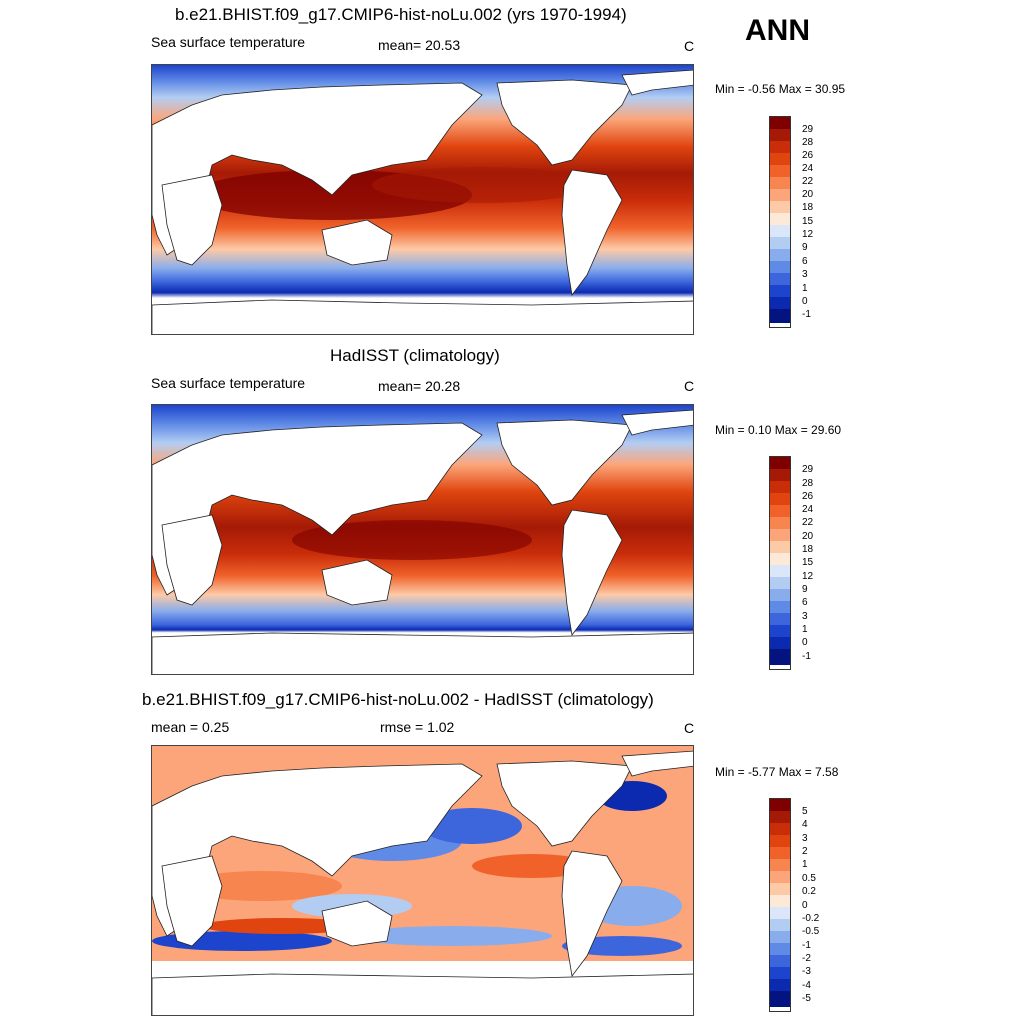 This screenshot has height=1024, width=1024. I want to click on panel2-mean-label: mean= 20.28, so click(419, 386).